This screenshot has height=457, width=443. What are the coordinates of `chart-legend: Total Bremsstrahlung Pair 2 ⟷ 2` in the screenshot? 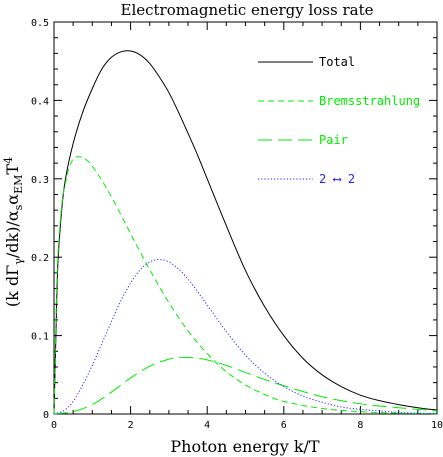 It's located at (339, 120).